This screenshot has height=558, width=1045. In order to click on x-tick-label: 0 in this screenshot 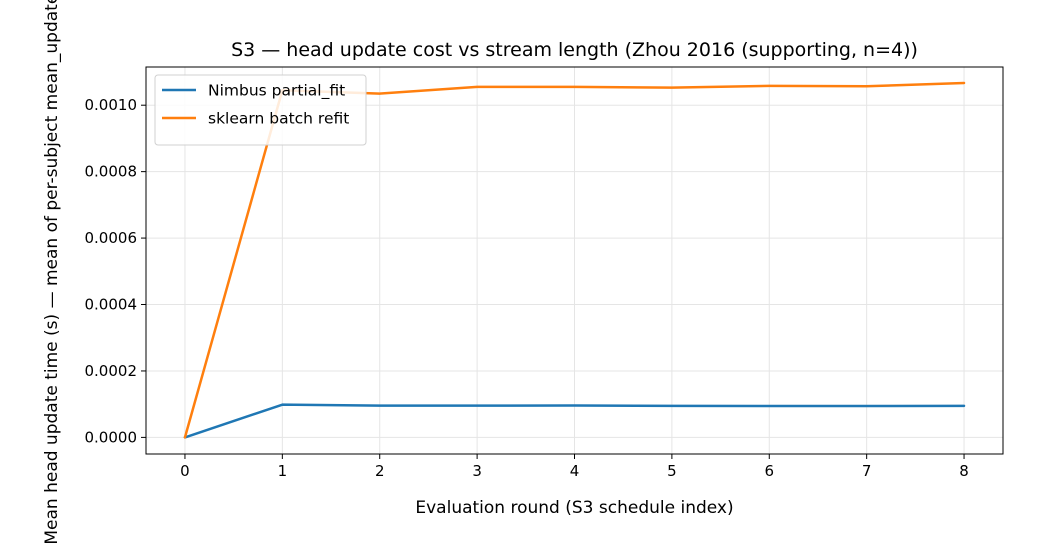, I will do `click(185, 471)`.